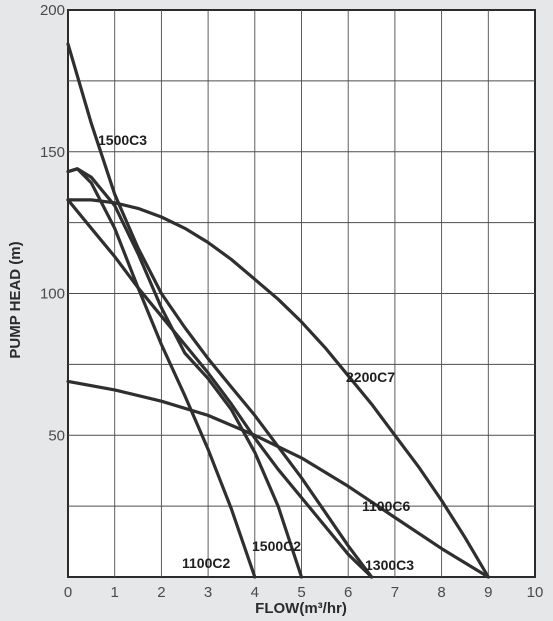 This screenshot has width=553, height=621. I want to click on label-1500c3: 1500C3, so click(122, 140).